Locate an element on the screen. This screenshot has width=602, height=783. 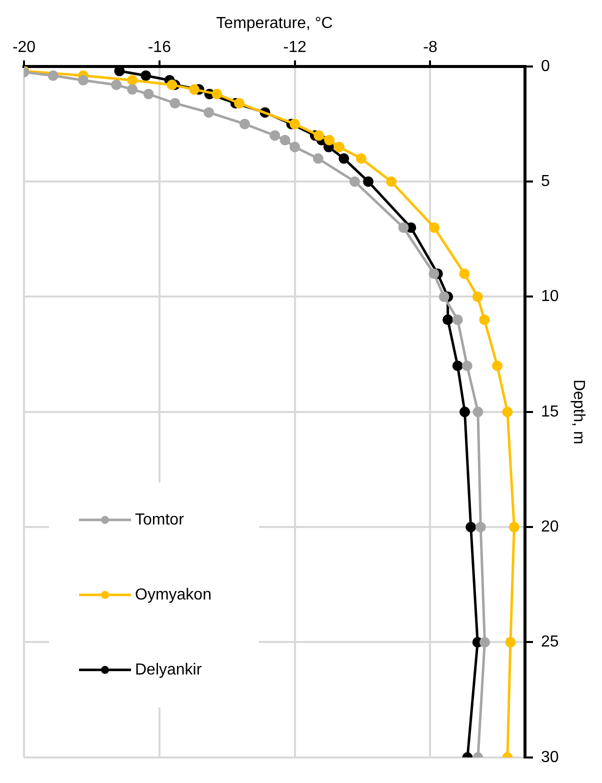
y-tick-label: 10 is located at coordinates (550, 297).